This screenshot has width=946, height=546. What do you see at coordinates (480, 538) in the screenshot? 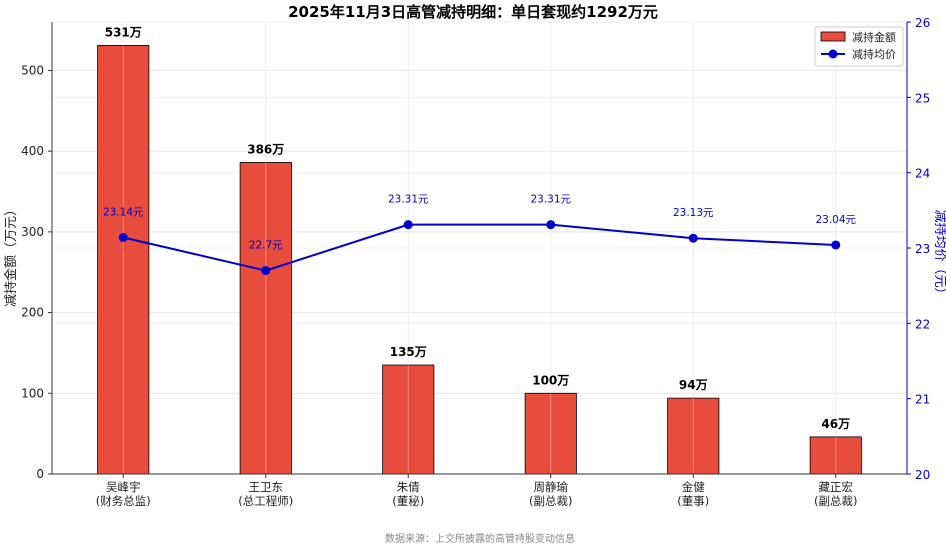
I see `source-note: 数据来源：上交所披露的高管持股变动信息` at bounding box center [480, 538].